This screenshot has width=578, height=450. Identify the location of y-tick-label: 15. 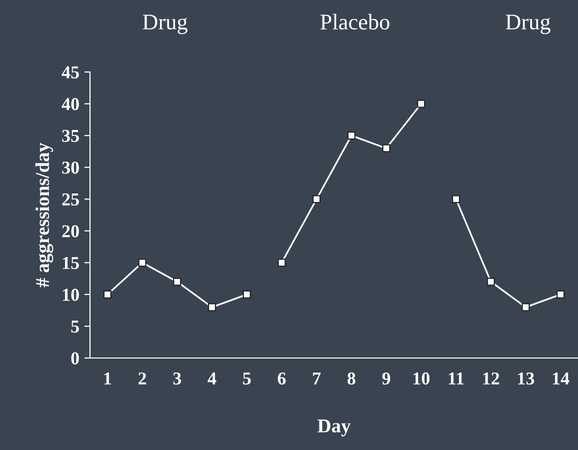
(70, 263).